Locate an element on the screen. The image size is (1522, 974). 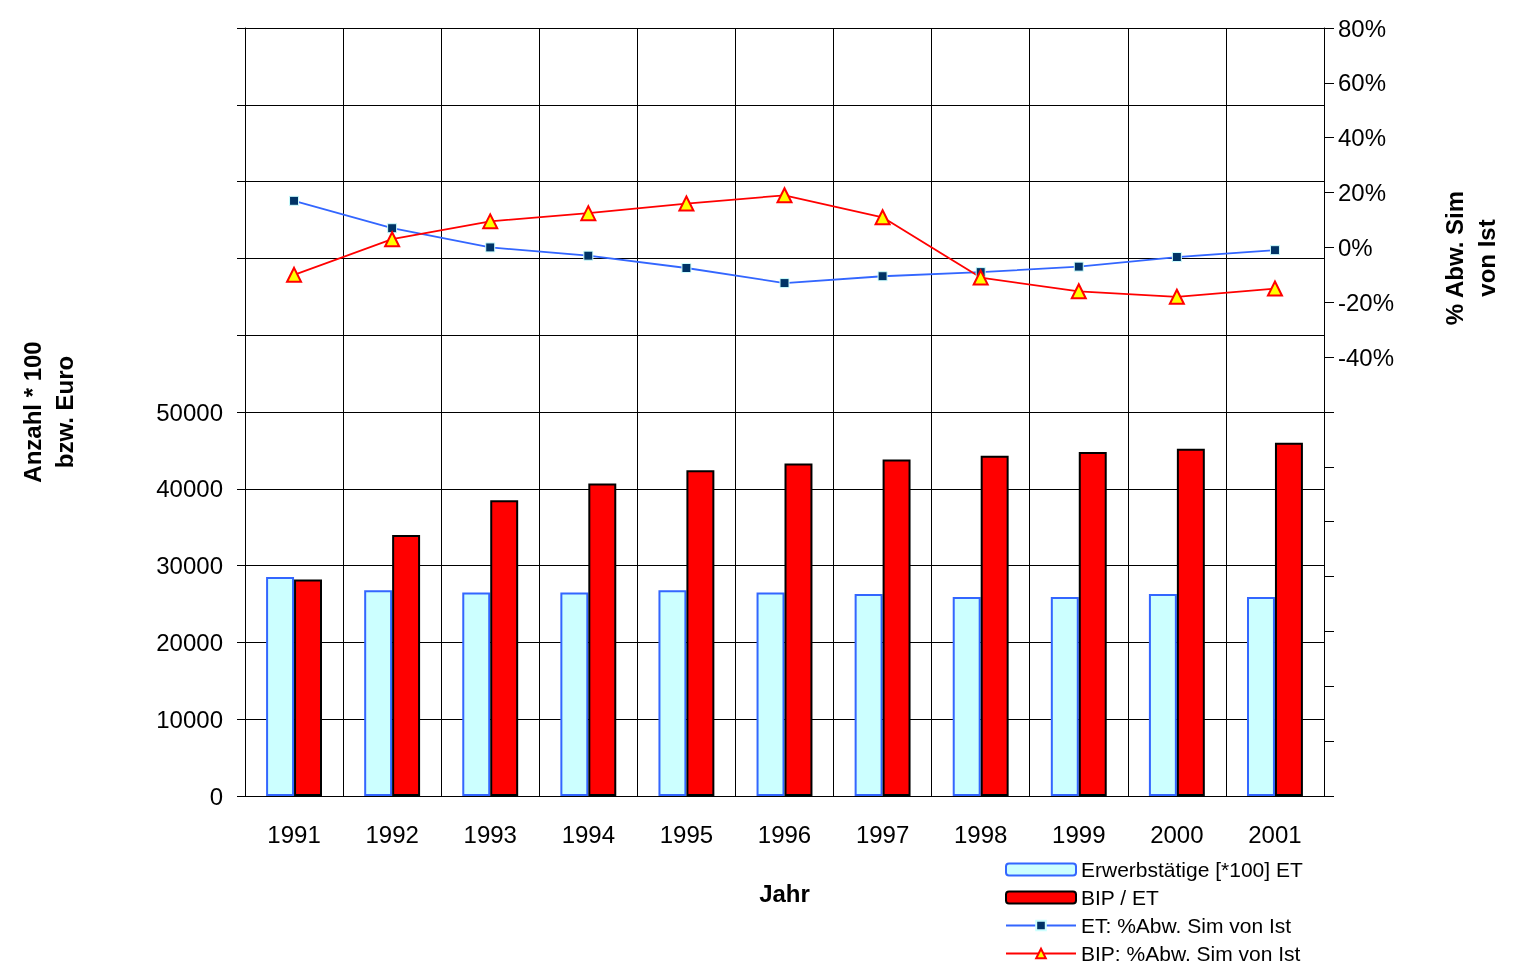
x-tick-label: 1993 is located at coordinates (490, 834).